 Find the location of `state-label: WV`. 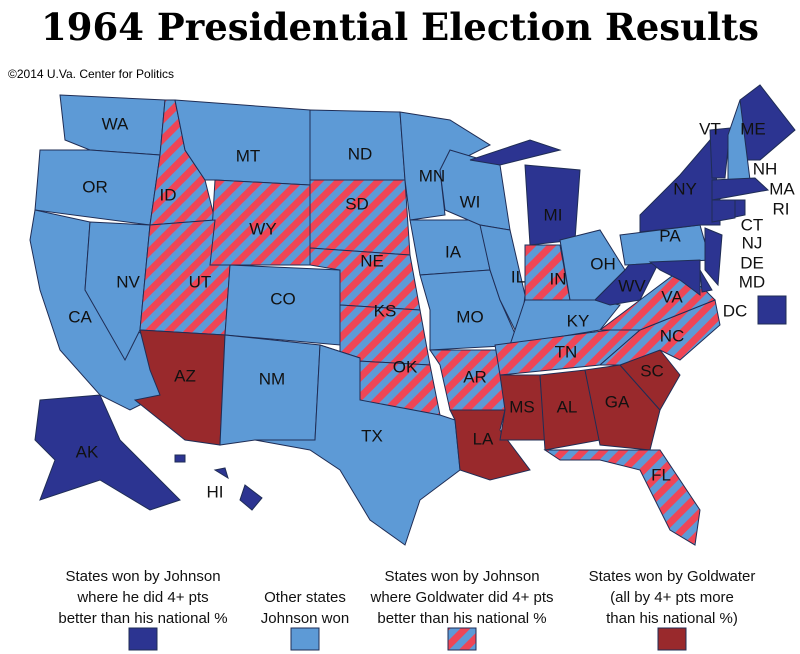

state-label: WV is located at coordinates (632, 285).